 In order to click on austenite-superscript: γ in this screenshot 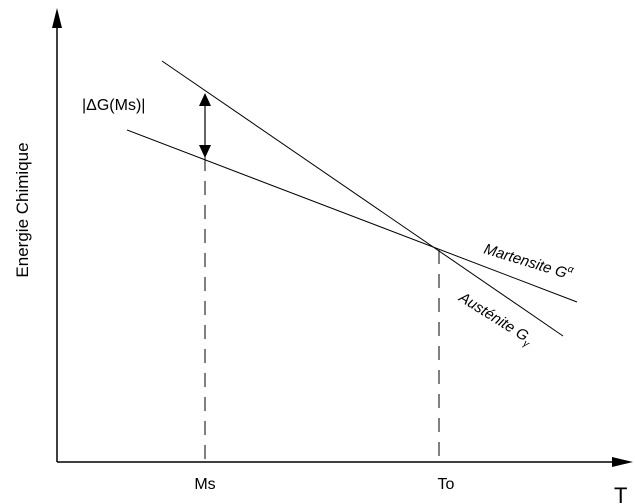, I will do `click(526, 344)`.